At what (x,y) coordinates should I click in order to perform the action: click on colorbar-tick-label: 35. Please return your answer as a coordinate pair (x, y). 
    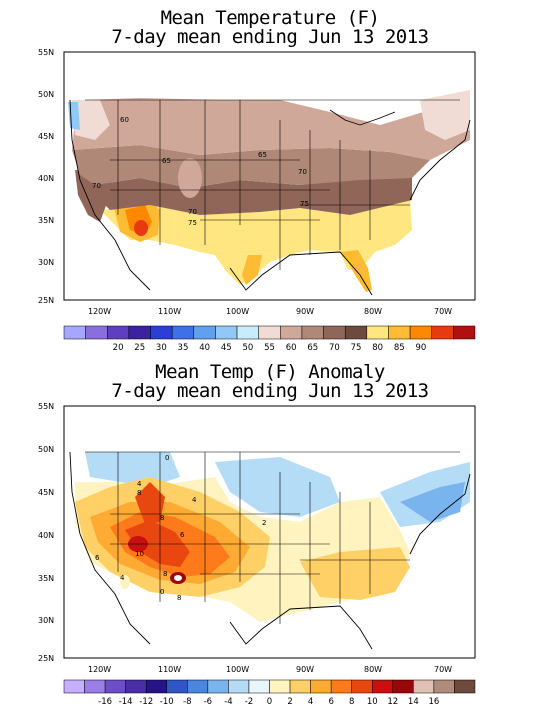
    Looking at the image, I should click on (183, 348).